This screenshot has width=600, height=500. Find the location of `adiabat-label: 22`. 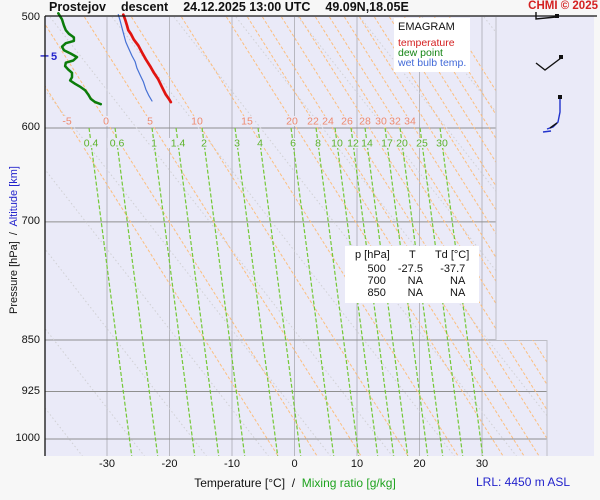

adiabat-label: 22 is located at coordinates (313, 122).